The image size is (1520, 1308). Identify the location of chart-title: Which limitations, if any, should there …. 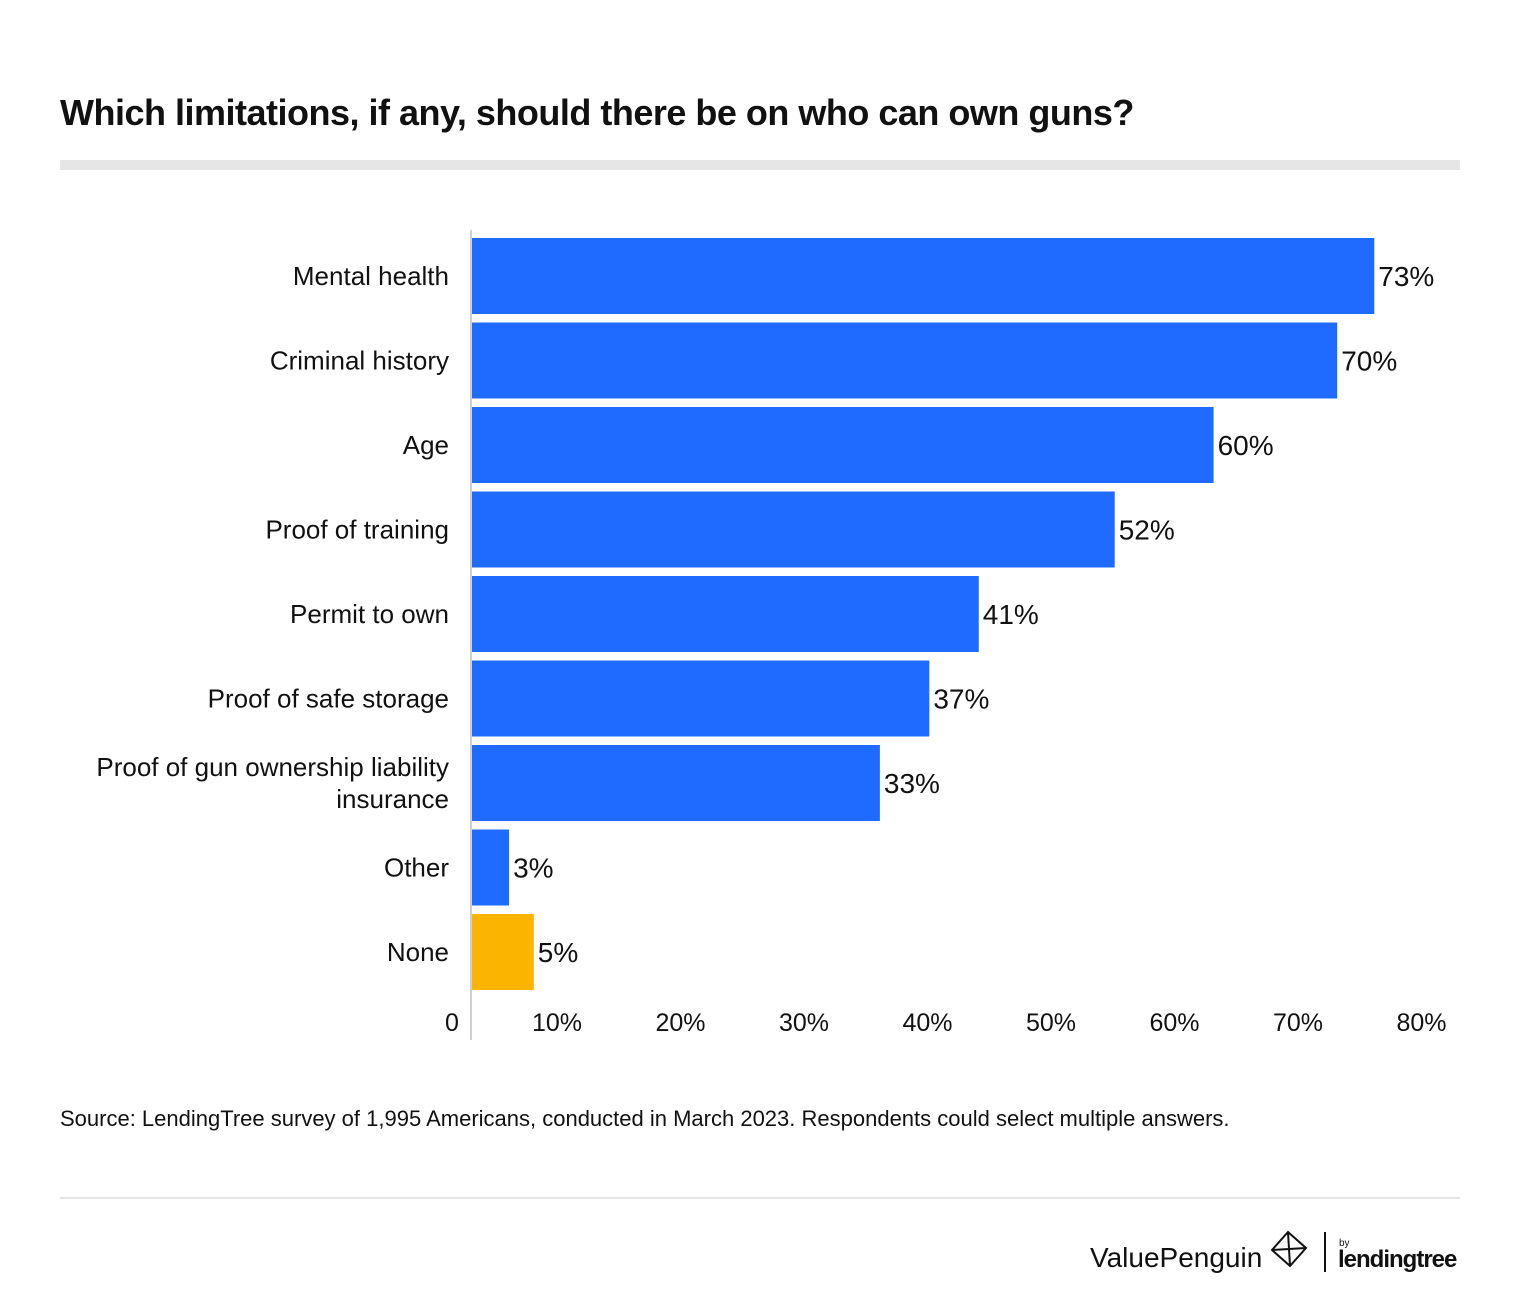
(597, 112).